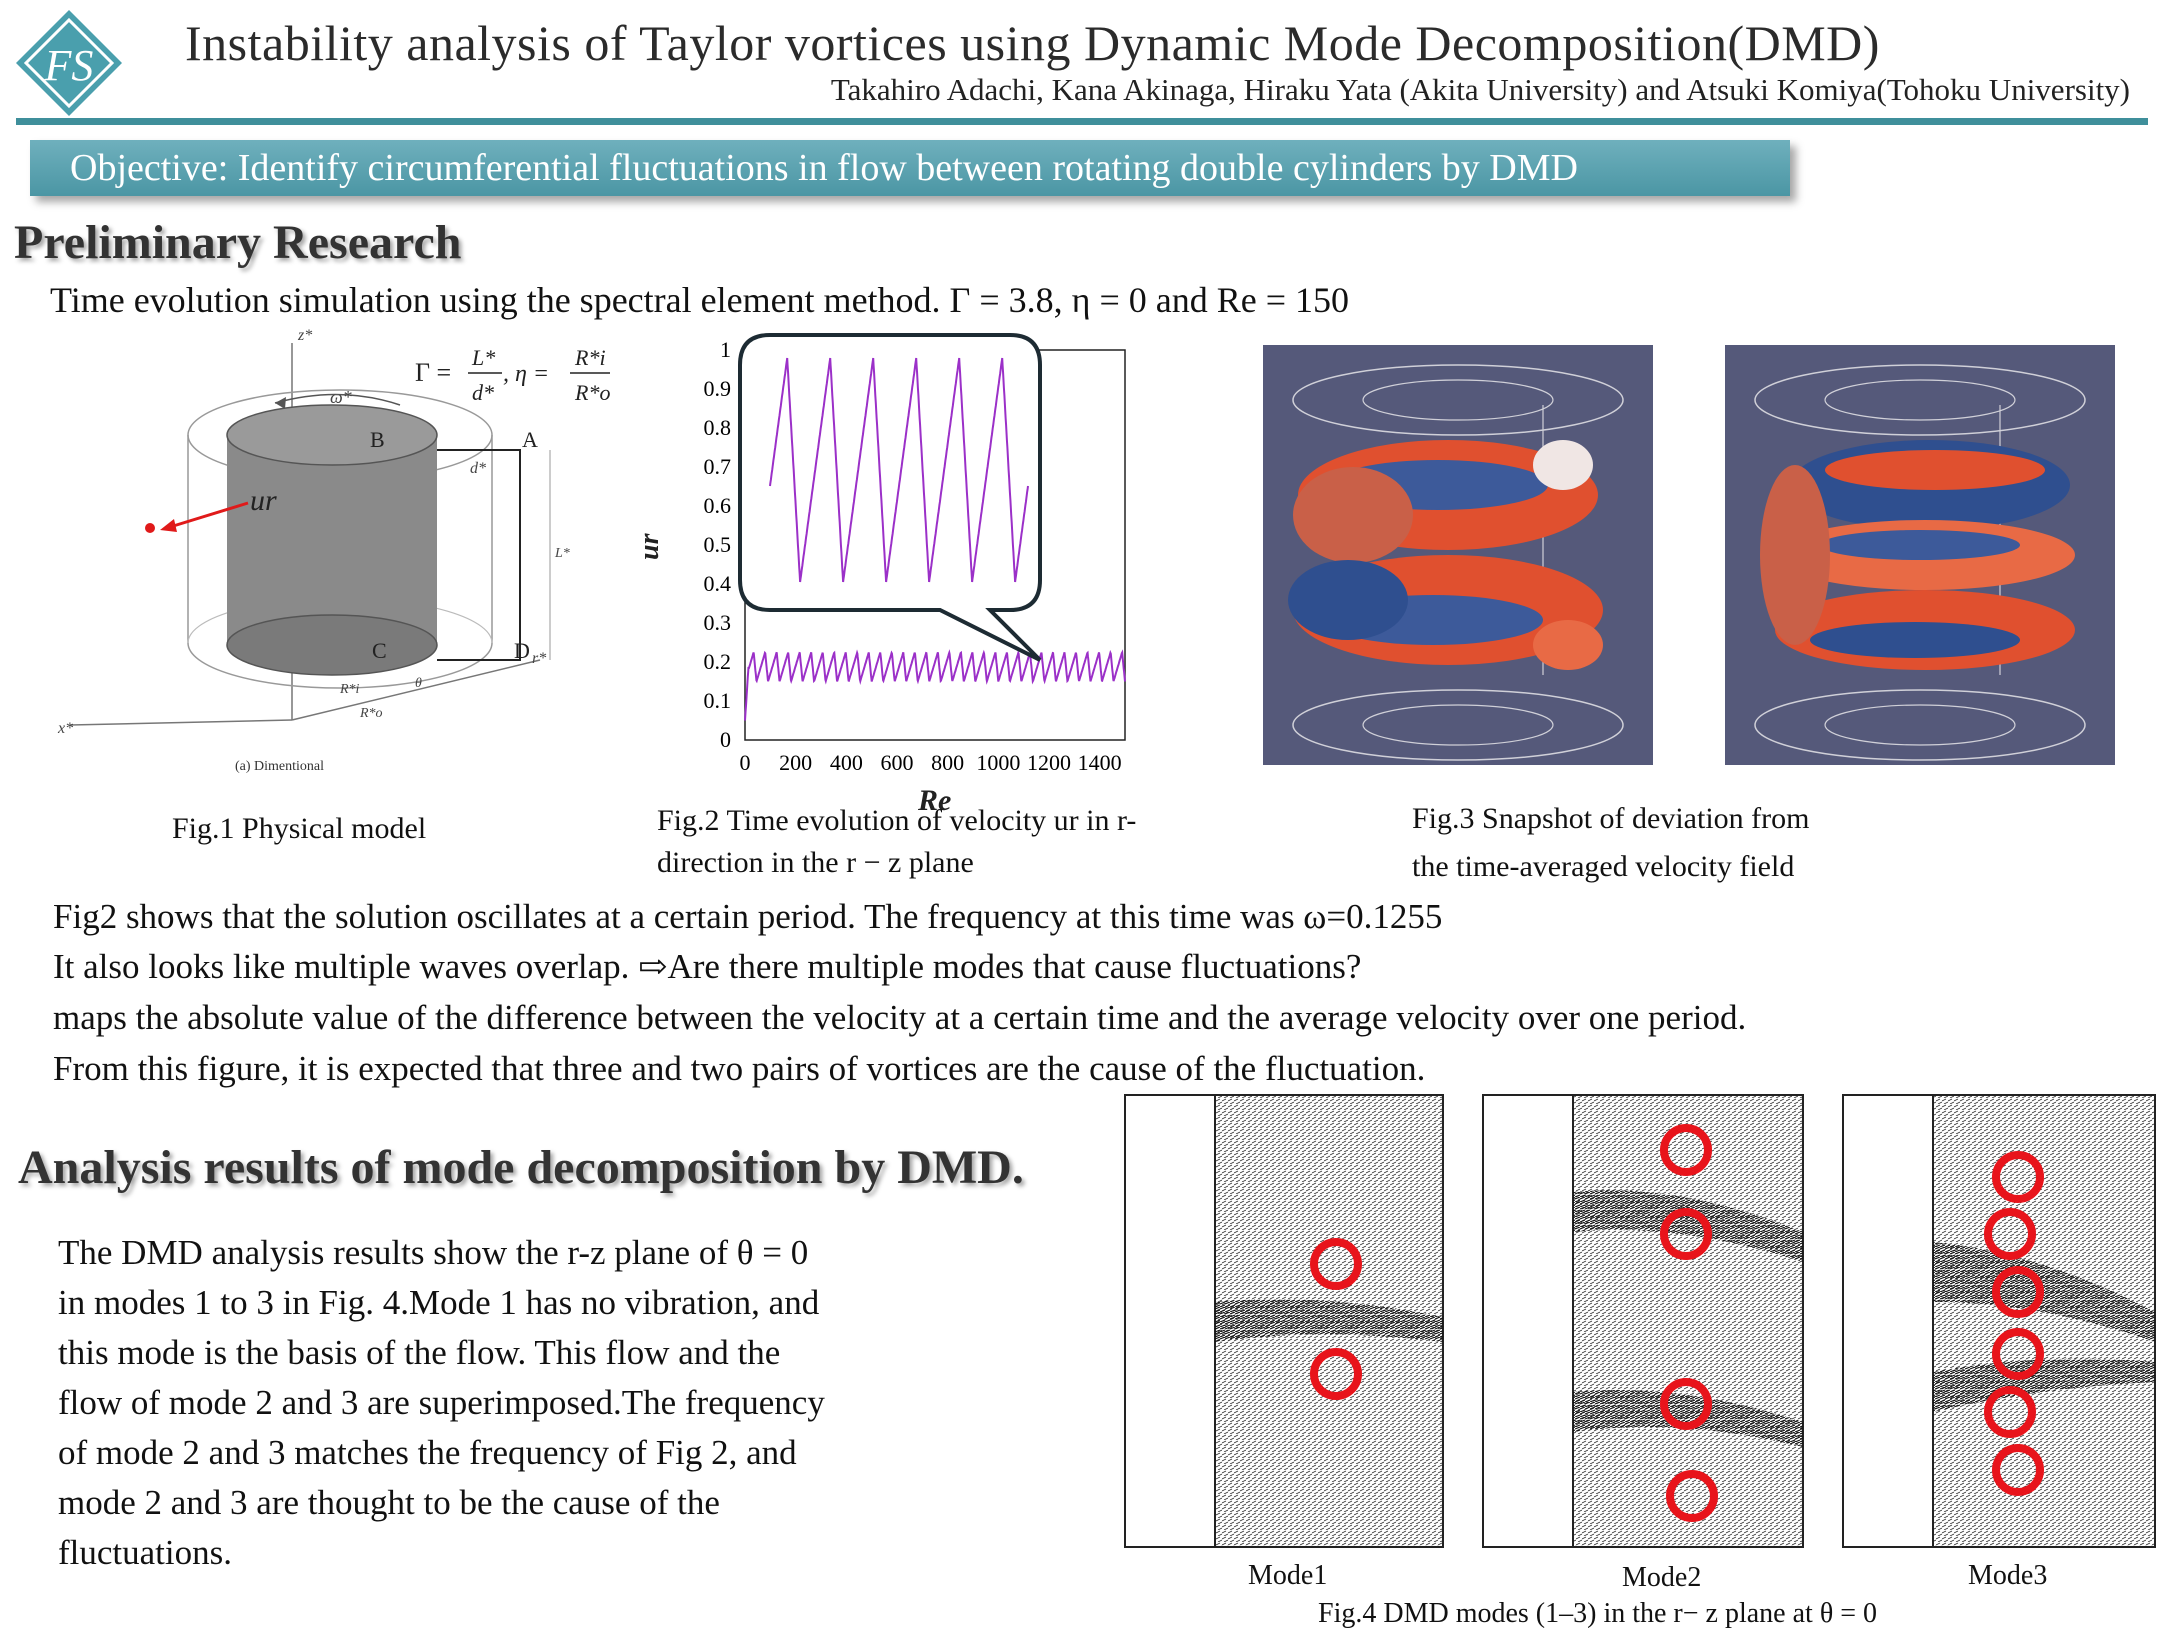 This screenshot has width=2170, height=1628. Describe the element at coordinates (377, 439) in the screenshot. I see `corner-b-label: B` at that location.